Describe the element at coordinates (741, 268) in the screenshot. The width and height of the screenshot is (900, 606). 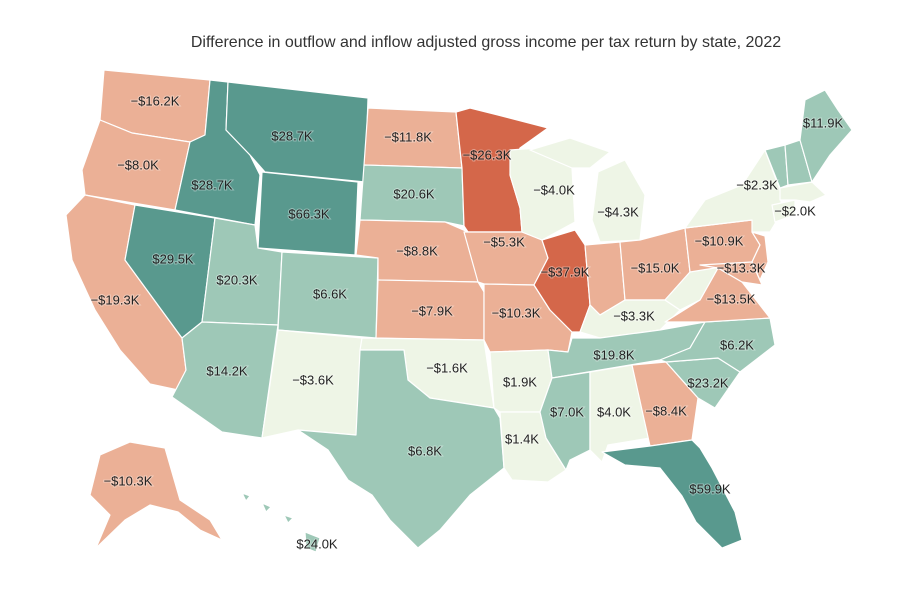
I see `state-label-md: −$13.3K` at that location.